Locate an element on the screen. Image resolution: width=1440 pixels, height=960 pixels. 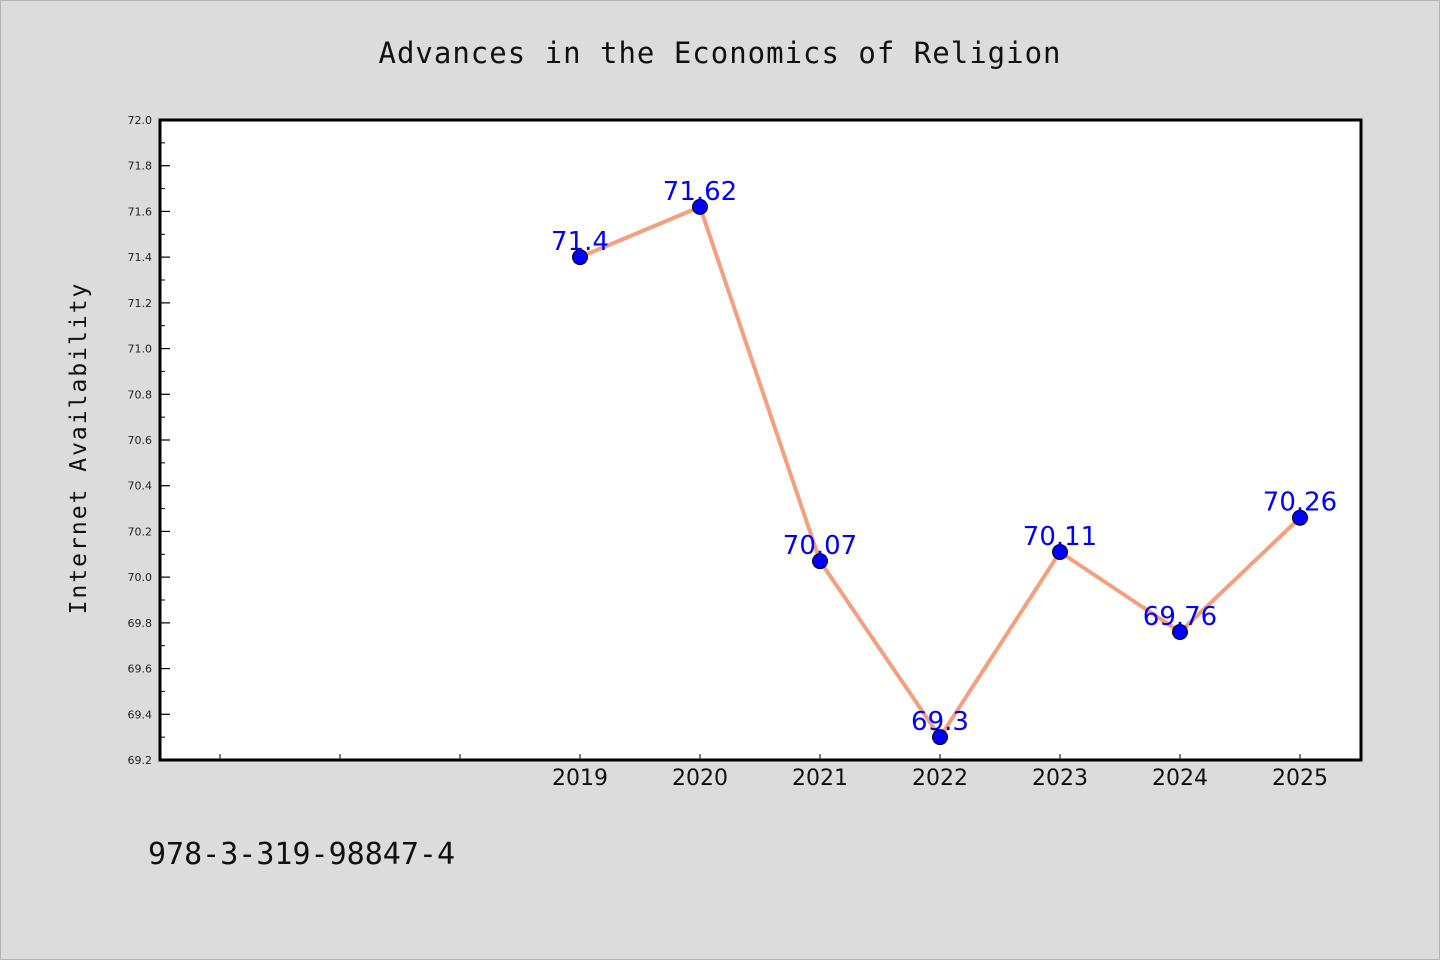
chart-title: Advances in the Economics of Religion is located at coordinates (719, 53).